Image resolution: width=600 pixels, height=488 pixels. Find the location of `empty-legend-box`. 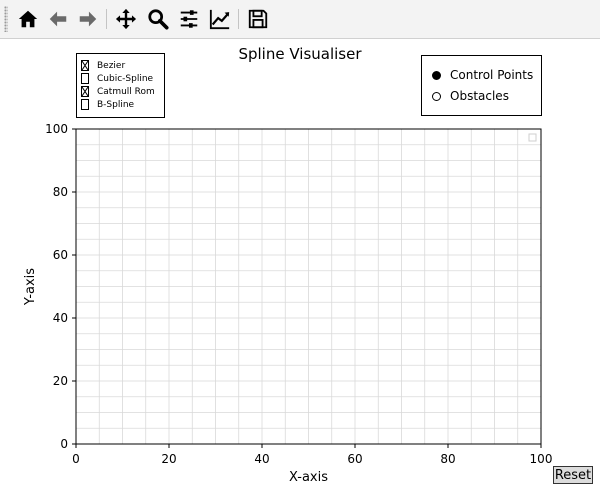

empty-legend-box is located at coordinates (532, 137).